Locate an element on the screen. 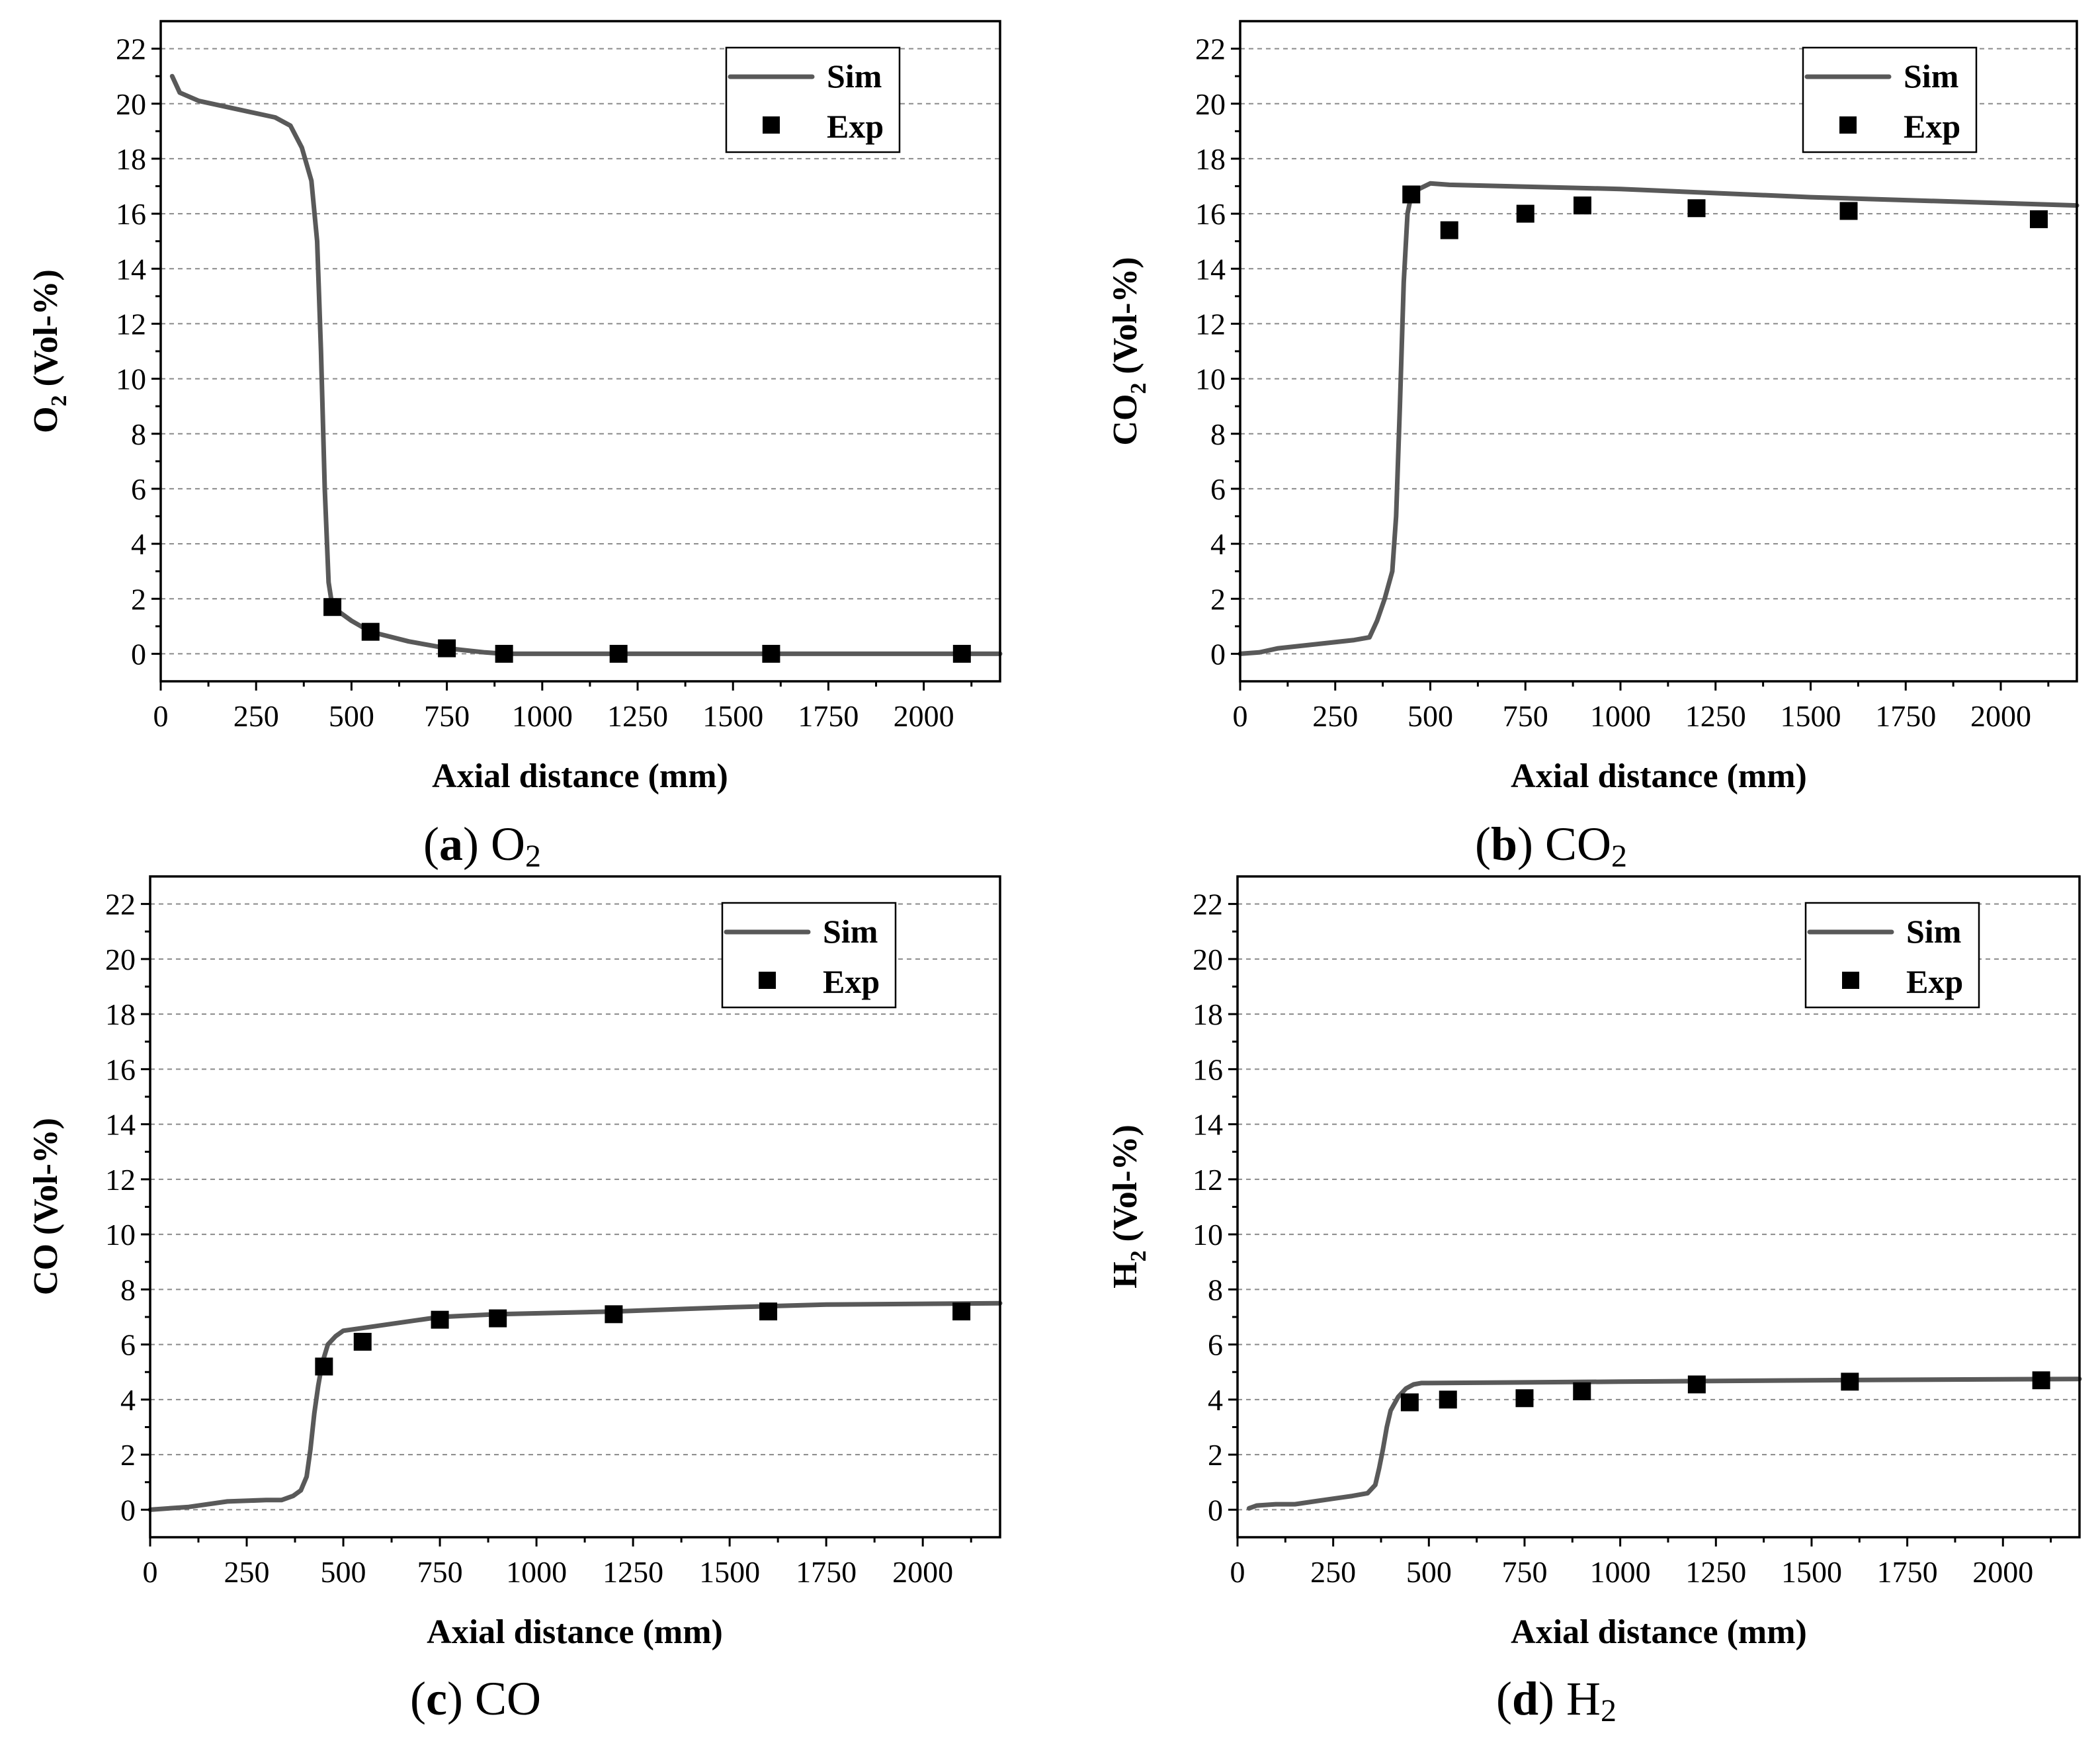 The width and height of the screenshot is (2100, 1737). panel-c-caption: (c) CO is located at coordinates (475, 1698).